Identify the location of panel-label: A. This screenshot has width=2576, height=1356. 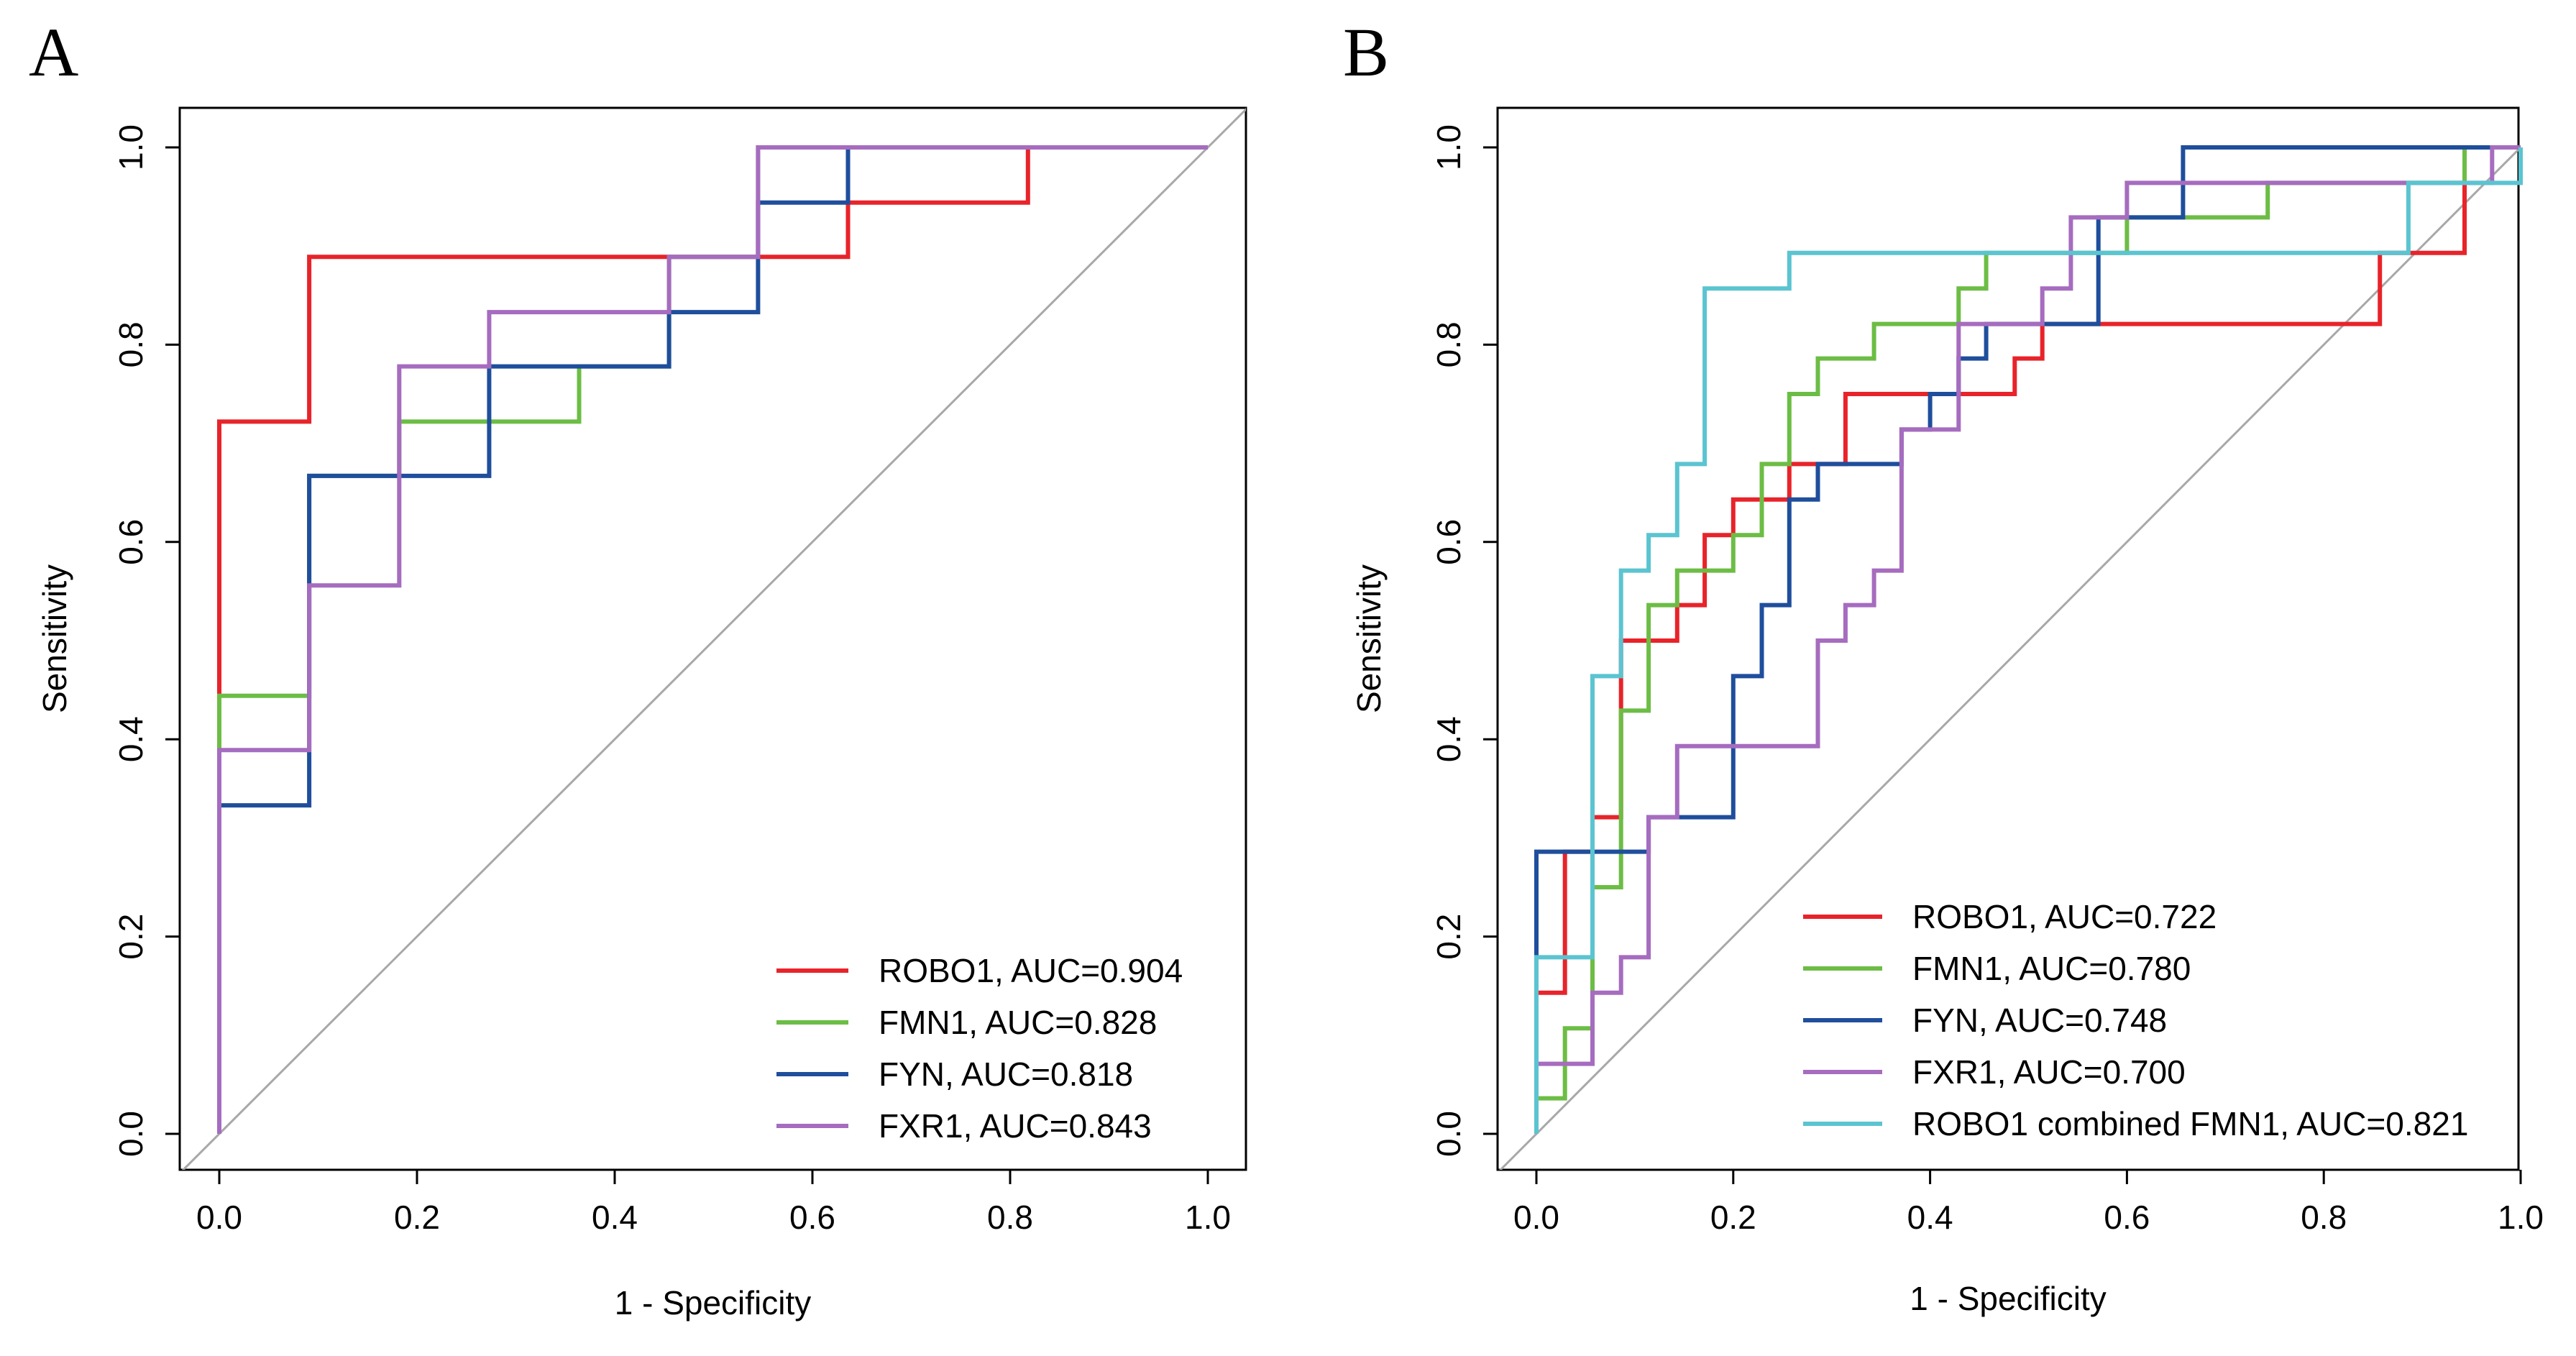
(53, 52).